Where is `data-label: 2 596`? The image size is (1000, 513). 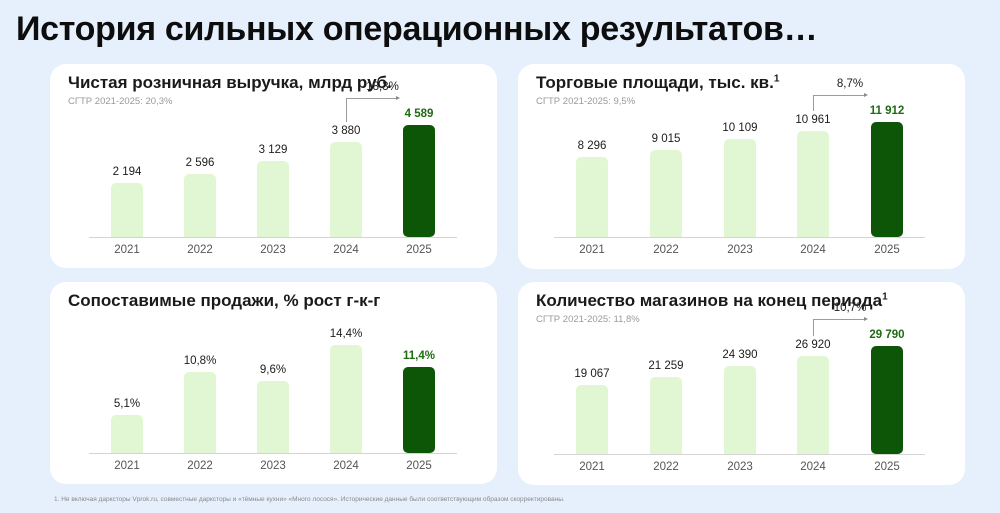
data-label: 2 596 is located at coordinates (200, 163).